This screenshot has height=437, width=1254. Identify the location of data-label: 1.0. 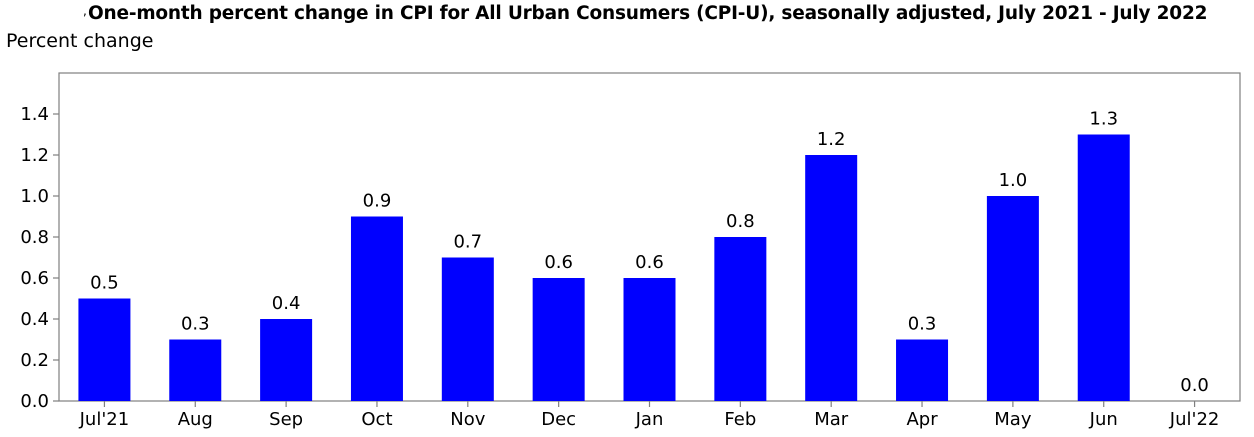
(1013, 180).